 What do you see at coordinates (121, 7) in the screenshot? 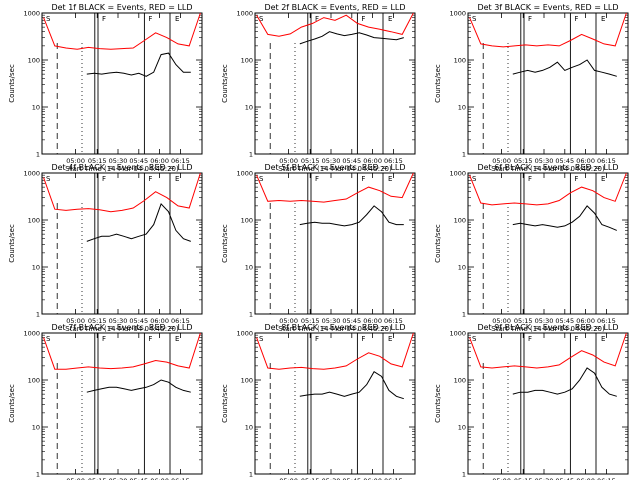
I see `panel-title: Det 1f BLACK = Events, RED = LLD` at bounding box center [121, 7].